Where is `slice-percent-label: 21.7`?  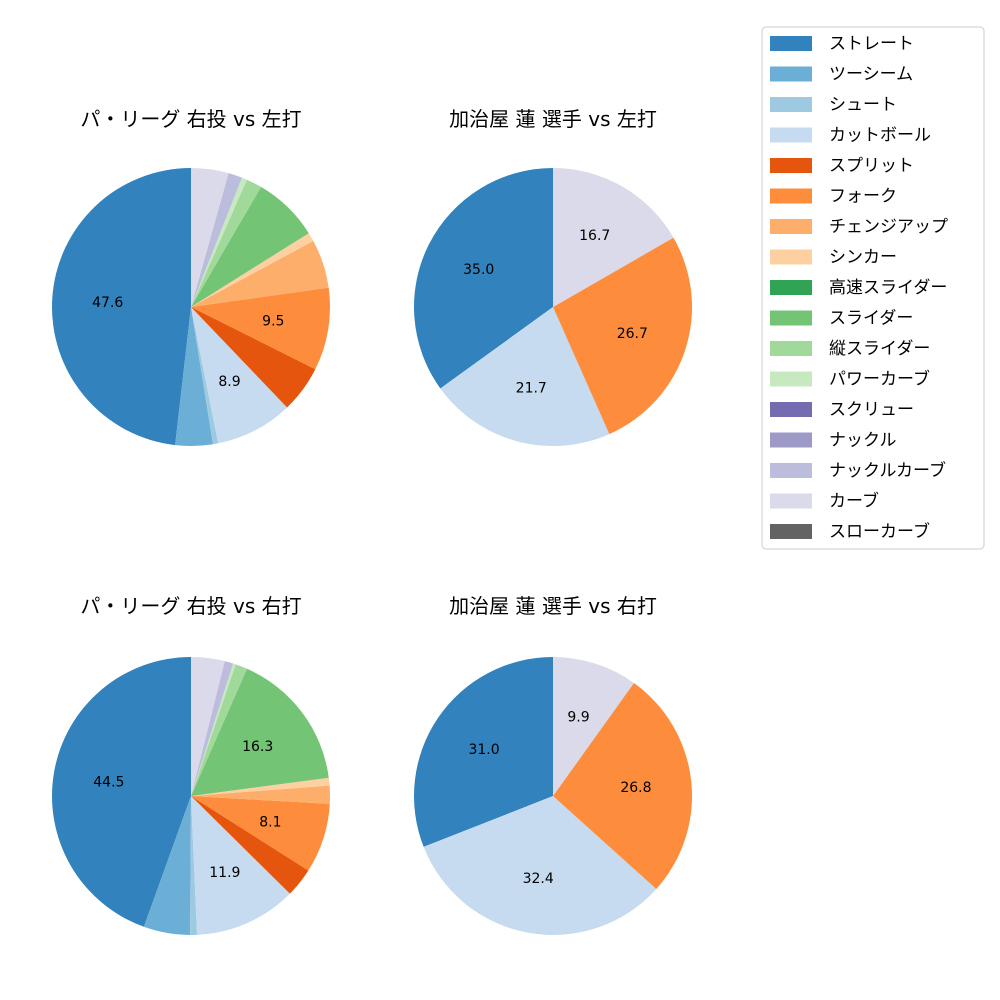 slice-percent-label: 21.7 is located at coordinates (531, 389).